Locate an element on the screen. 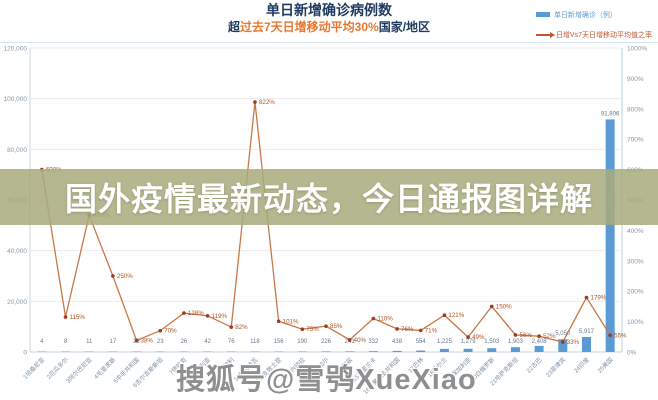 This screenshot has height=400, width=658. chart-header: 单日新增确诊病例数 超过去7天日增移动平均30%国家/地区 is located at coordinates (329, 18).